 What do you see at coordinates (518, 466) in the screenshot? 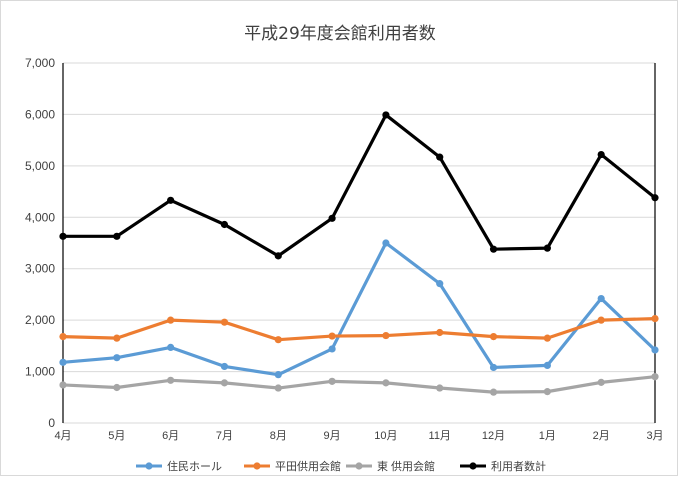
I see `legend-label: 利用者数計` at bounding box center [518, 466].